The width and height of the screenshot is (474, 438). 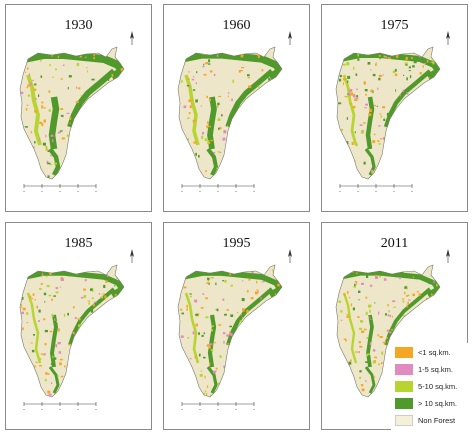 I want to click on region-outline, so click(x=388, y=331).